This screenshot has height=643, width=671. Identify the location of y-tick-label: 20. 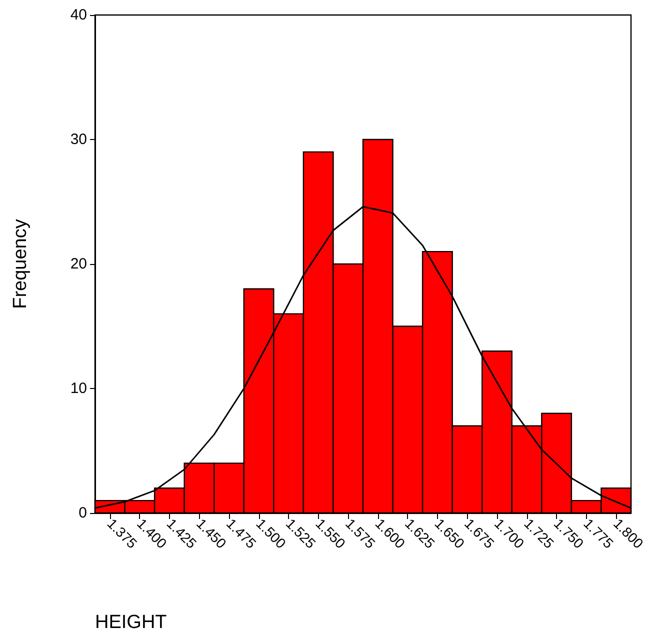
(78, 264).